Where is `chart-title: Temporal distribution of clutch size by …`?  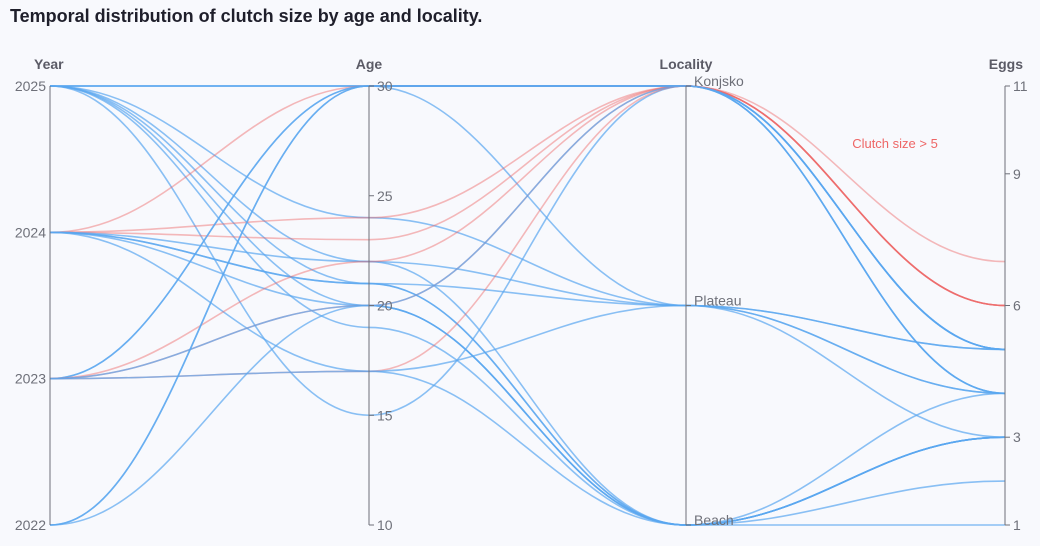 chart-title: Temporal distribution of clutch size by … is located at coordinates (246, 16).